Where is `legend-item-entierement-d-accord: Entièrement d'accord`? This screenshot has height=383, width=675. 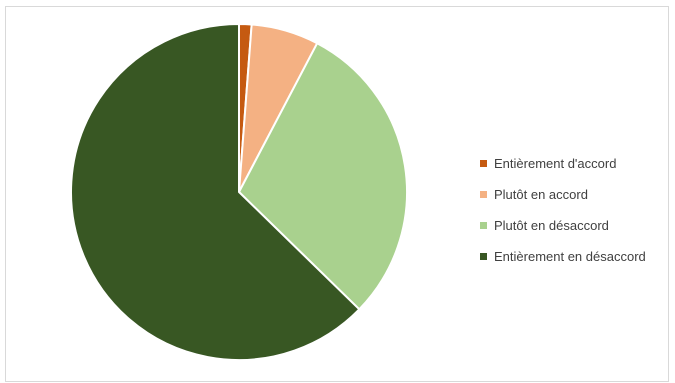 legend-item-entierement-d-accord: Entièrement d'accord is located at coordinates (563, 163).